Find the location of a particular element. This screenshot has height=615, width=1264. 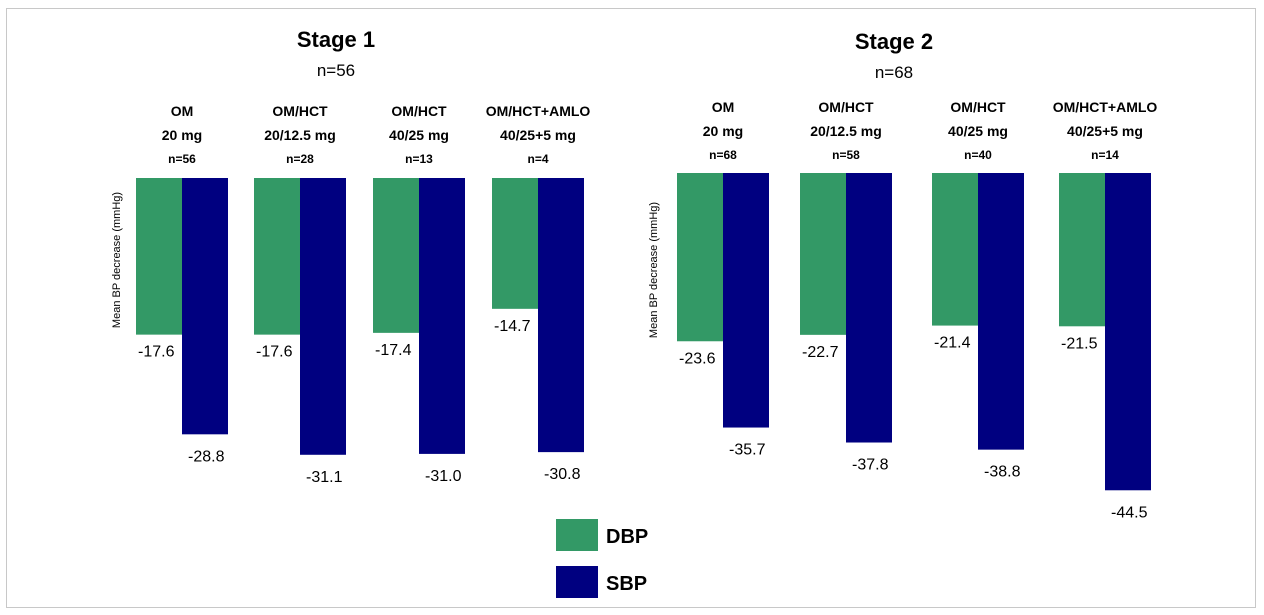

stage2-group-0-name: OM is located at coordinates (723, 107).